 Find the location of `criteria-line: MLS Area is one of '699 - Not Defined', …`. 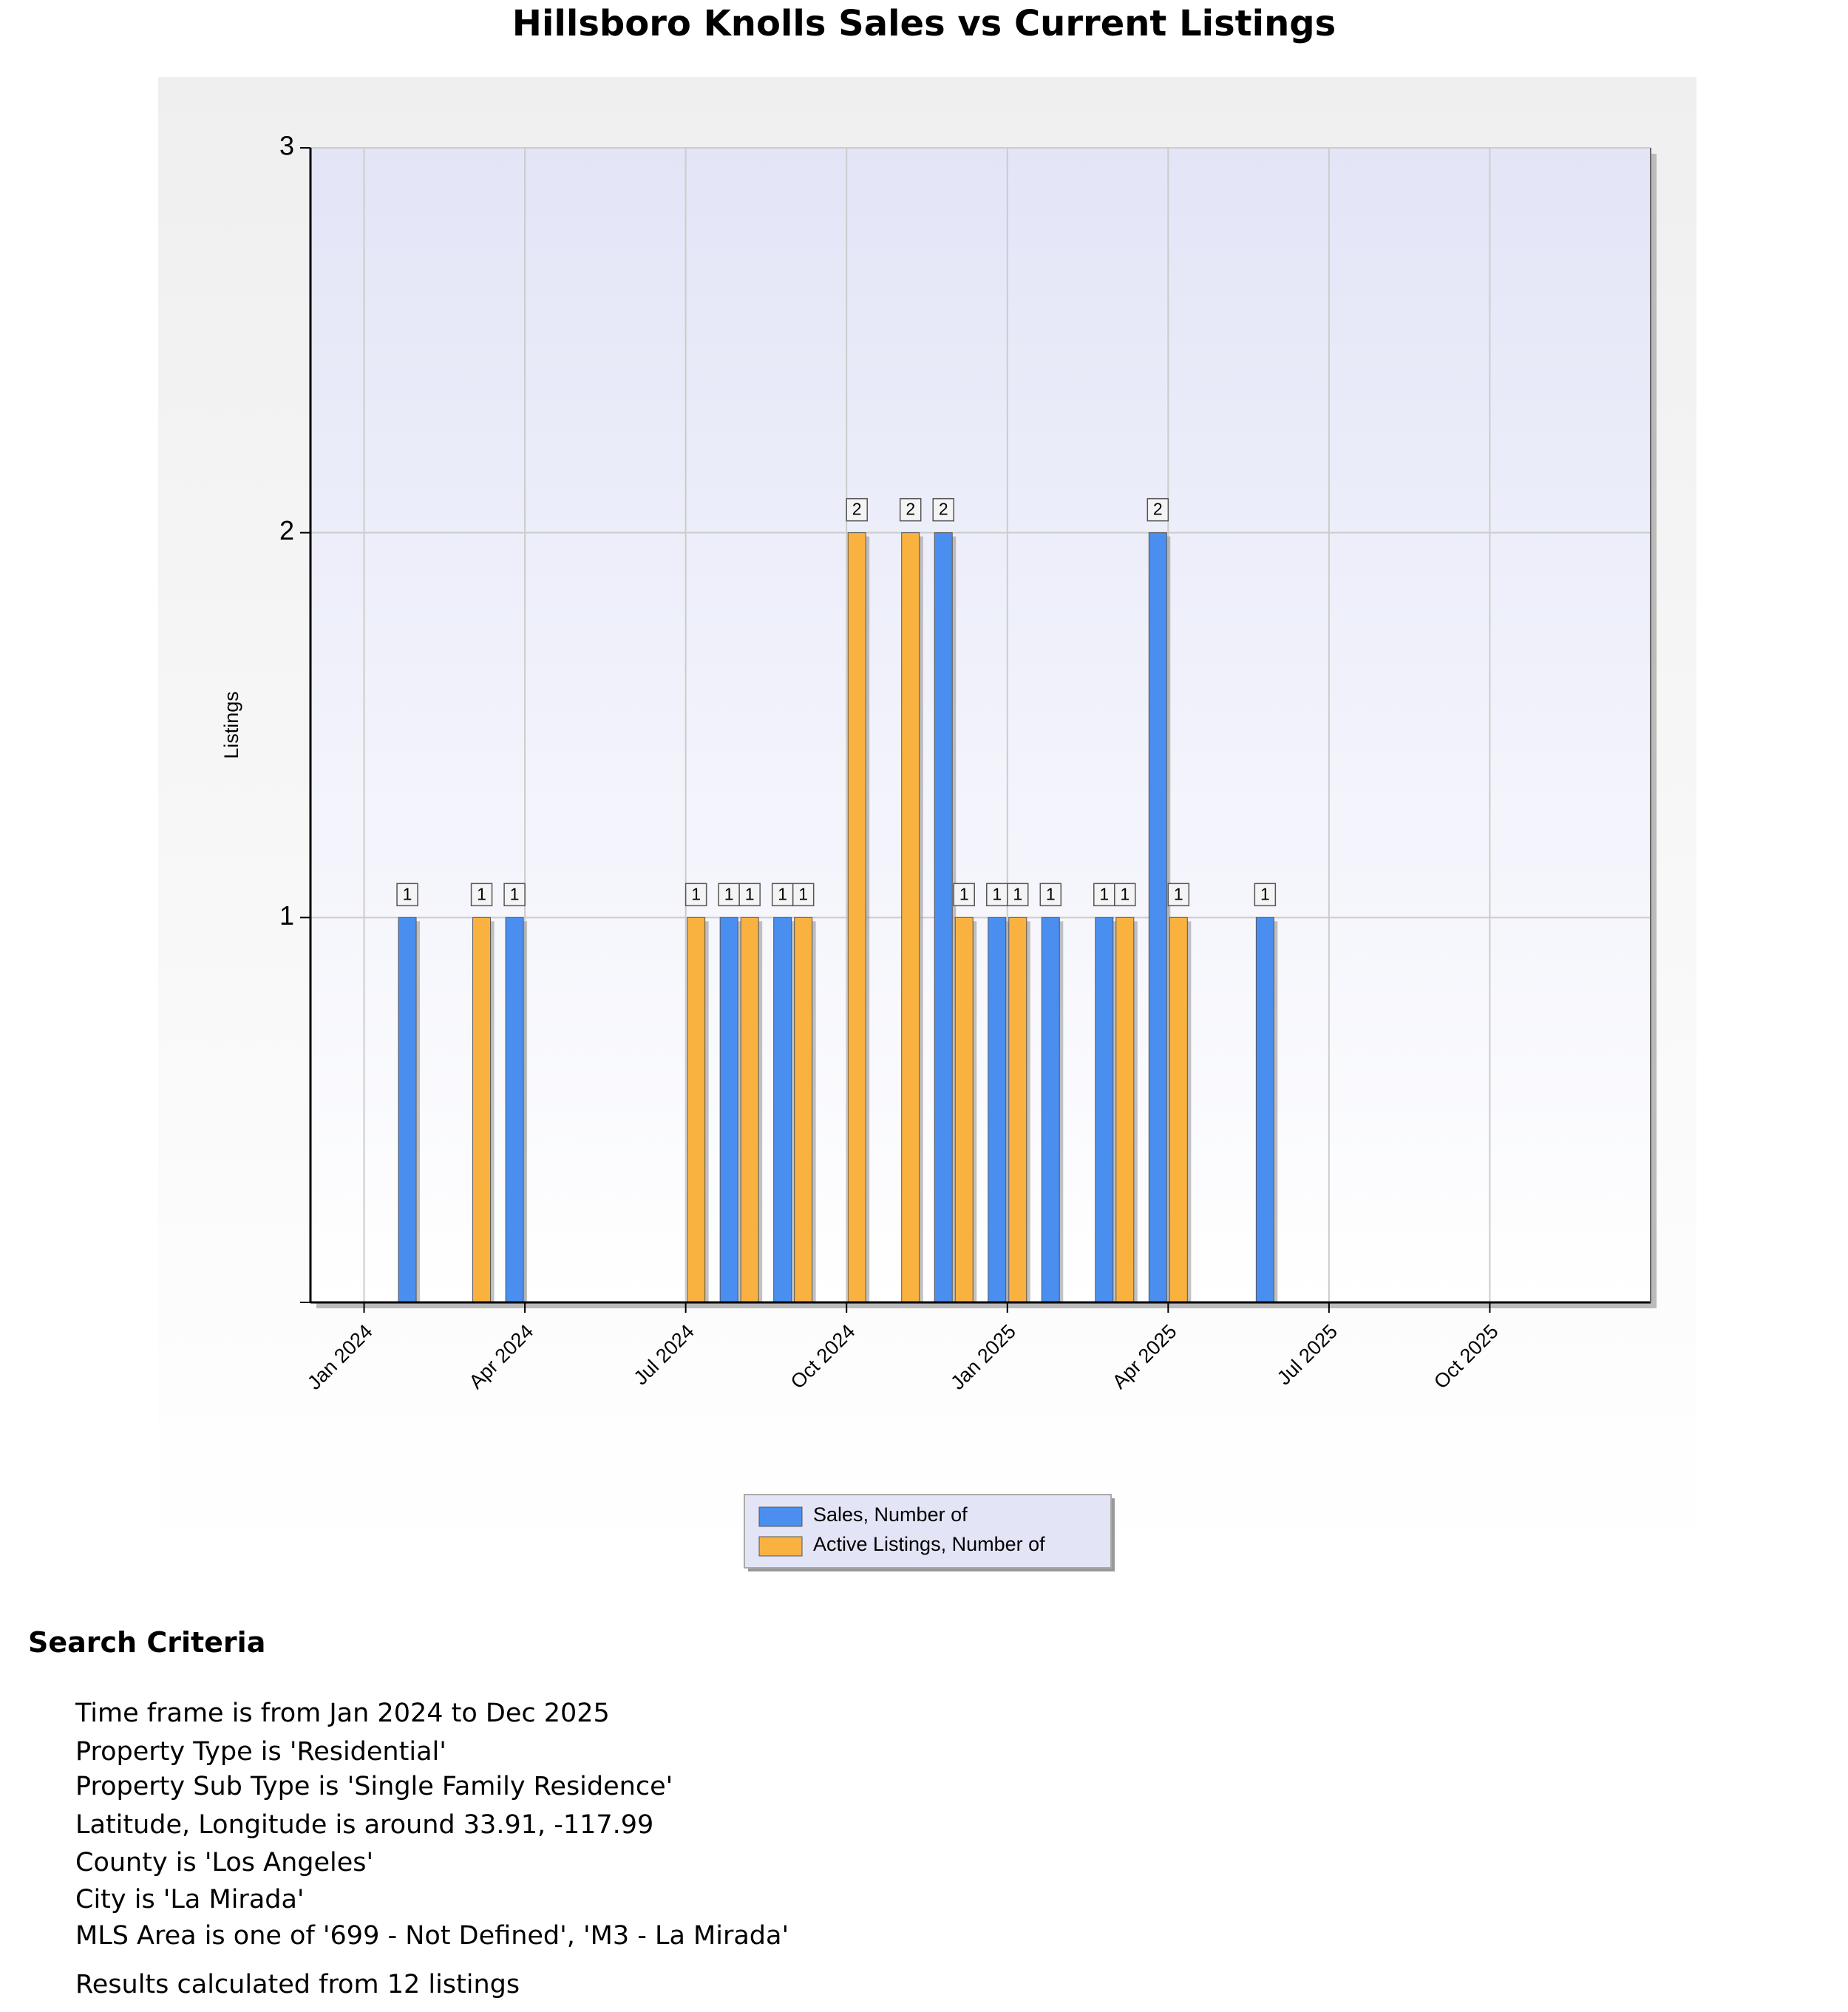

criteria-line: MLS Area is one of '699 - Not Defined', … is located at coordinates (432, 1936).